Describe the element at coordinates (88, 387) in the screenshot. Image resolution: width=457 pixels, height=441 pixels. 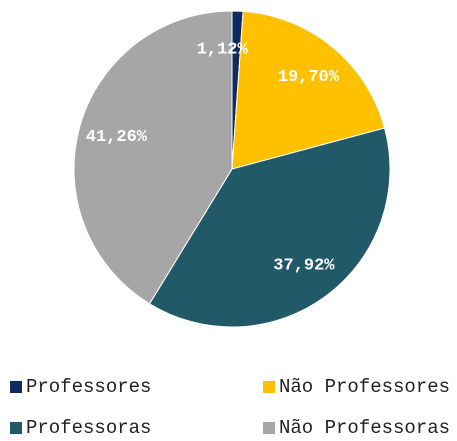
I see `legend-label: Professores` at that location.